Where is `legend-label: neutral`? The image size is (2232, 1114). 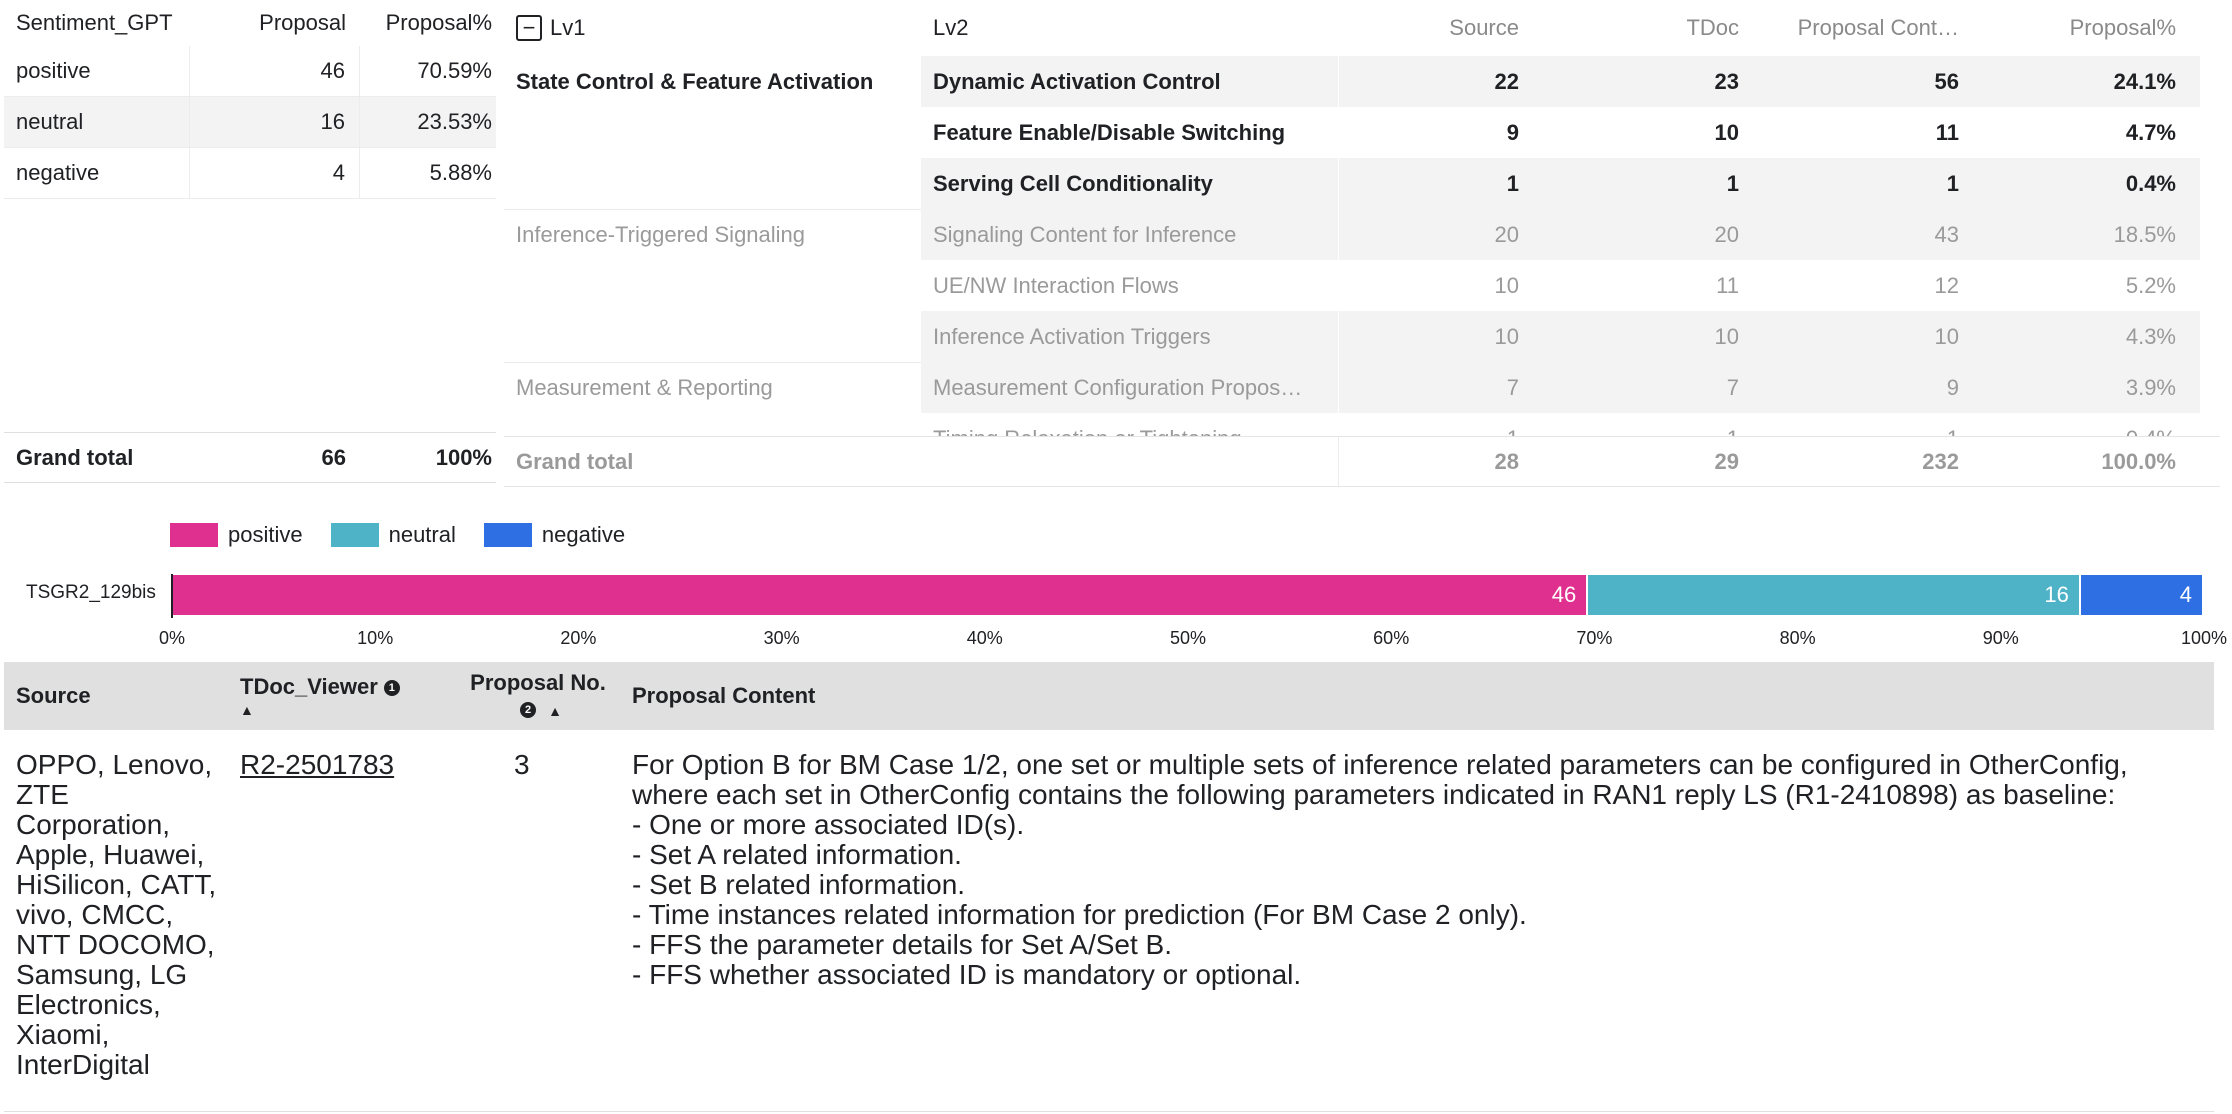 legend-label: neutral is located at coordinates (422, 534).